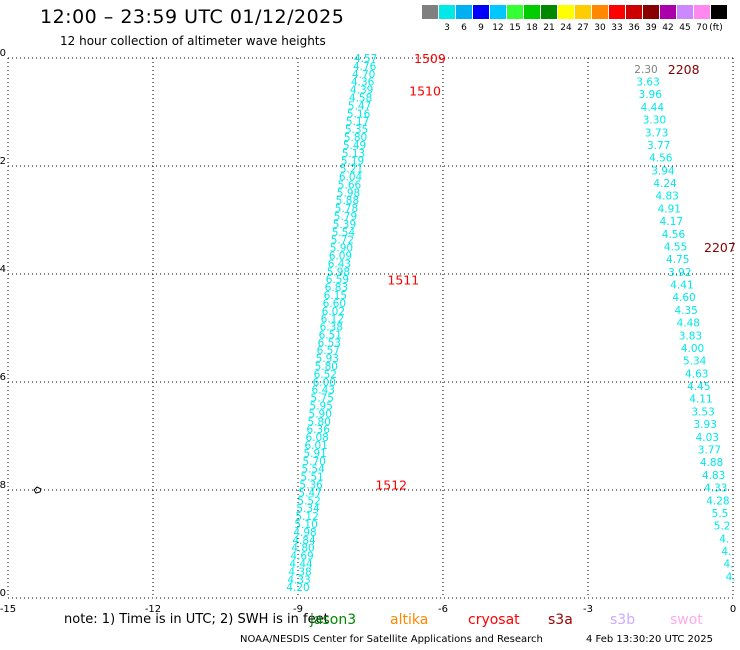 The image size is (740, 650). I want to click on legend-label: 9, so click(481, 28).